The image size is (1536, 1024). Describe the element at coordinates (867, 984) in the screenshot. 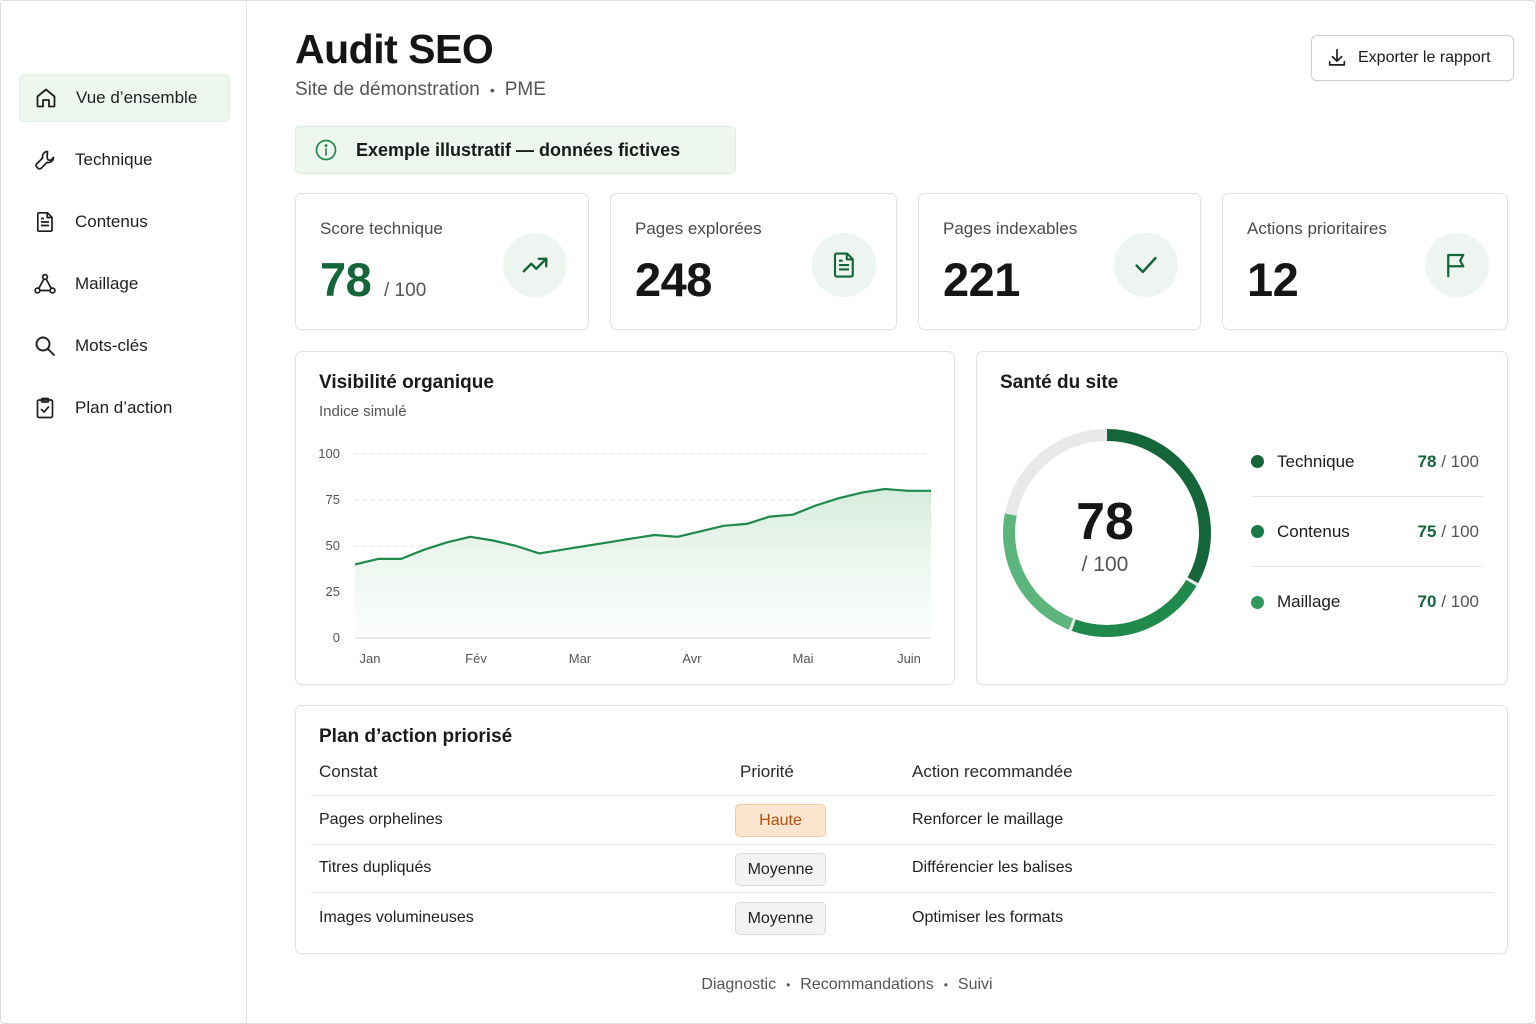

I see `footer-item-recommandations: Recommandations` at that location.